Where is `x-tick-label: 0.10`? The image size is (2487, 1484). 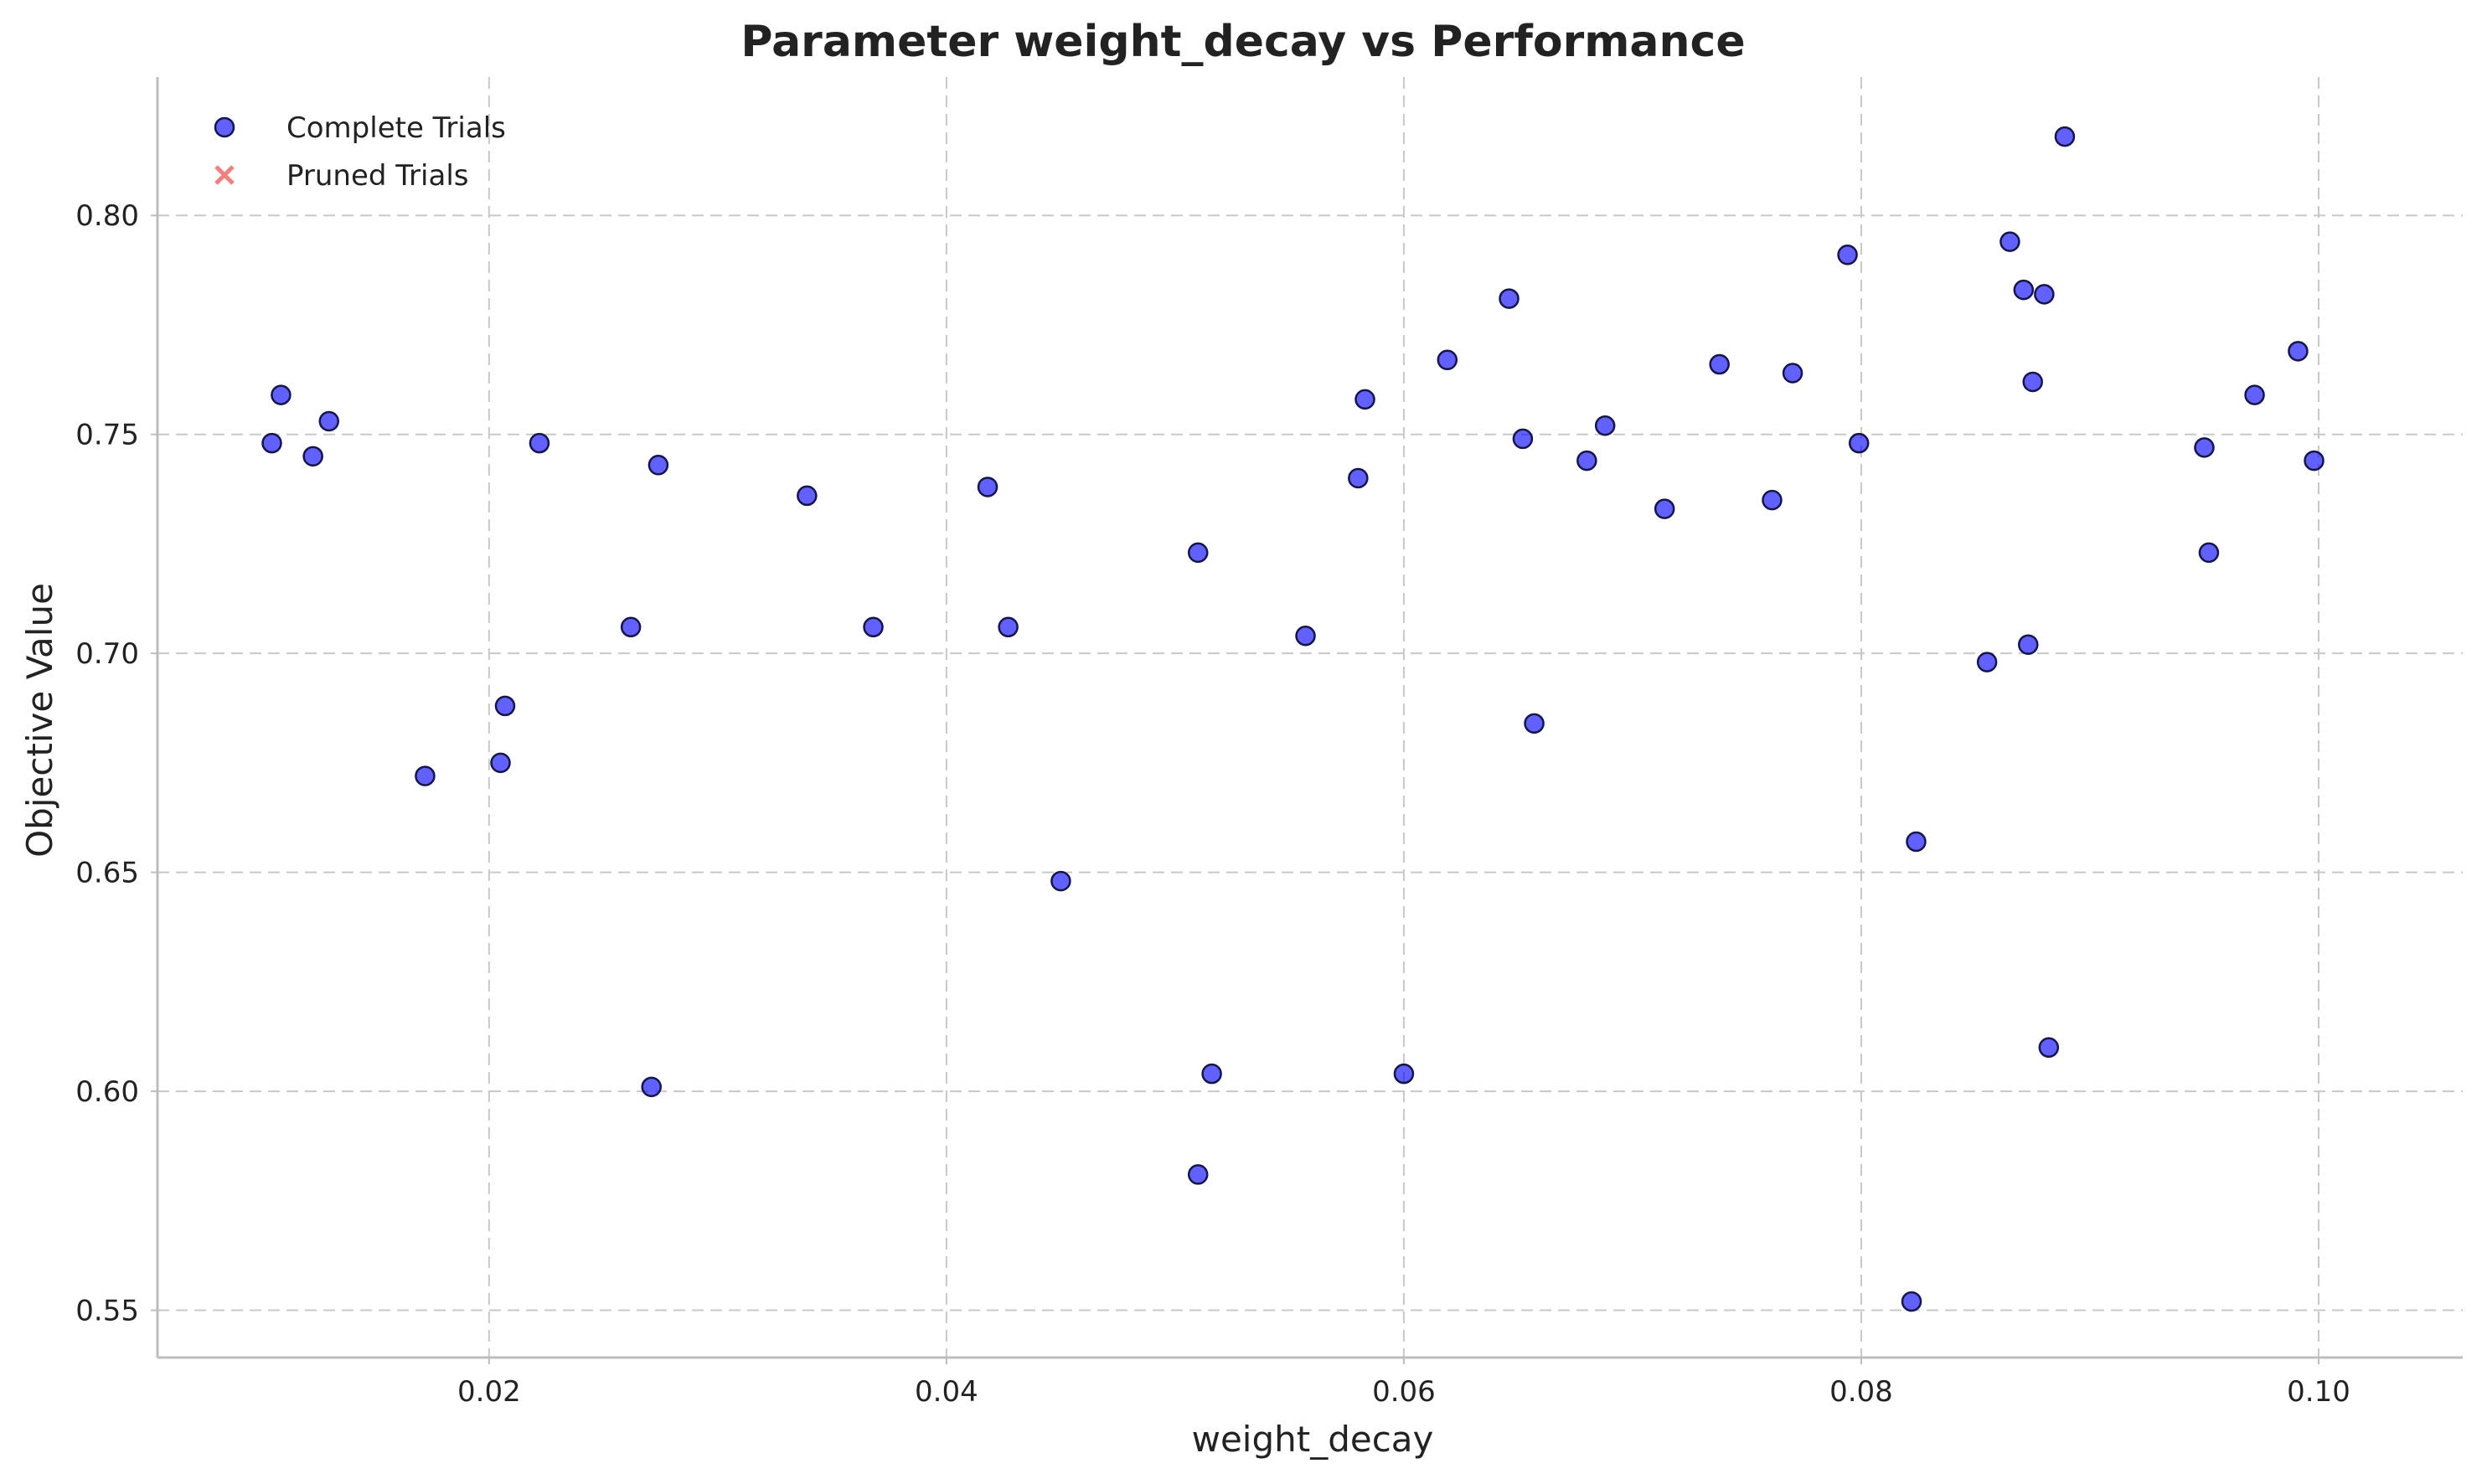 x-tick-label: 0.10 is located at coordinates (2318, 1392).